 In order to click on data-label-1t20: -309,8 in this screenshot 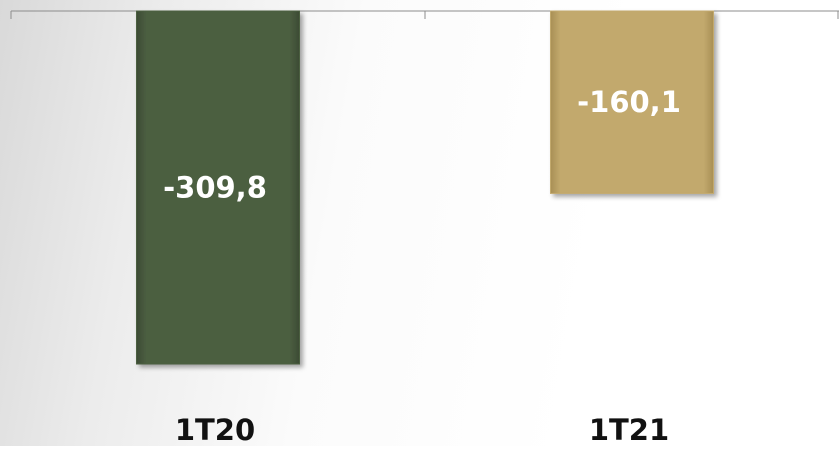, I will do `click(215, 188)`.